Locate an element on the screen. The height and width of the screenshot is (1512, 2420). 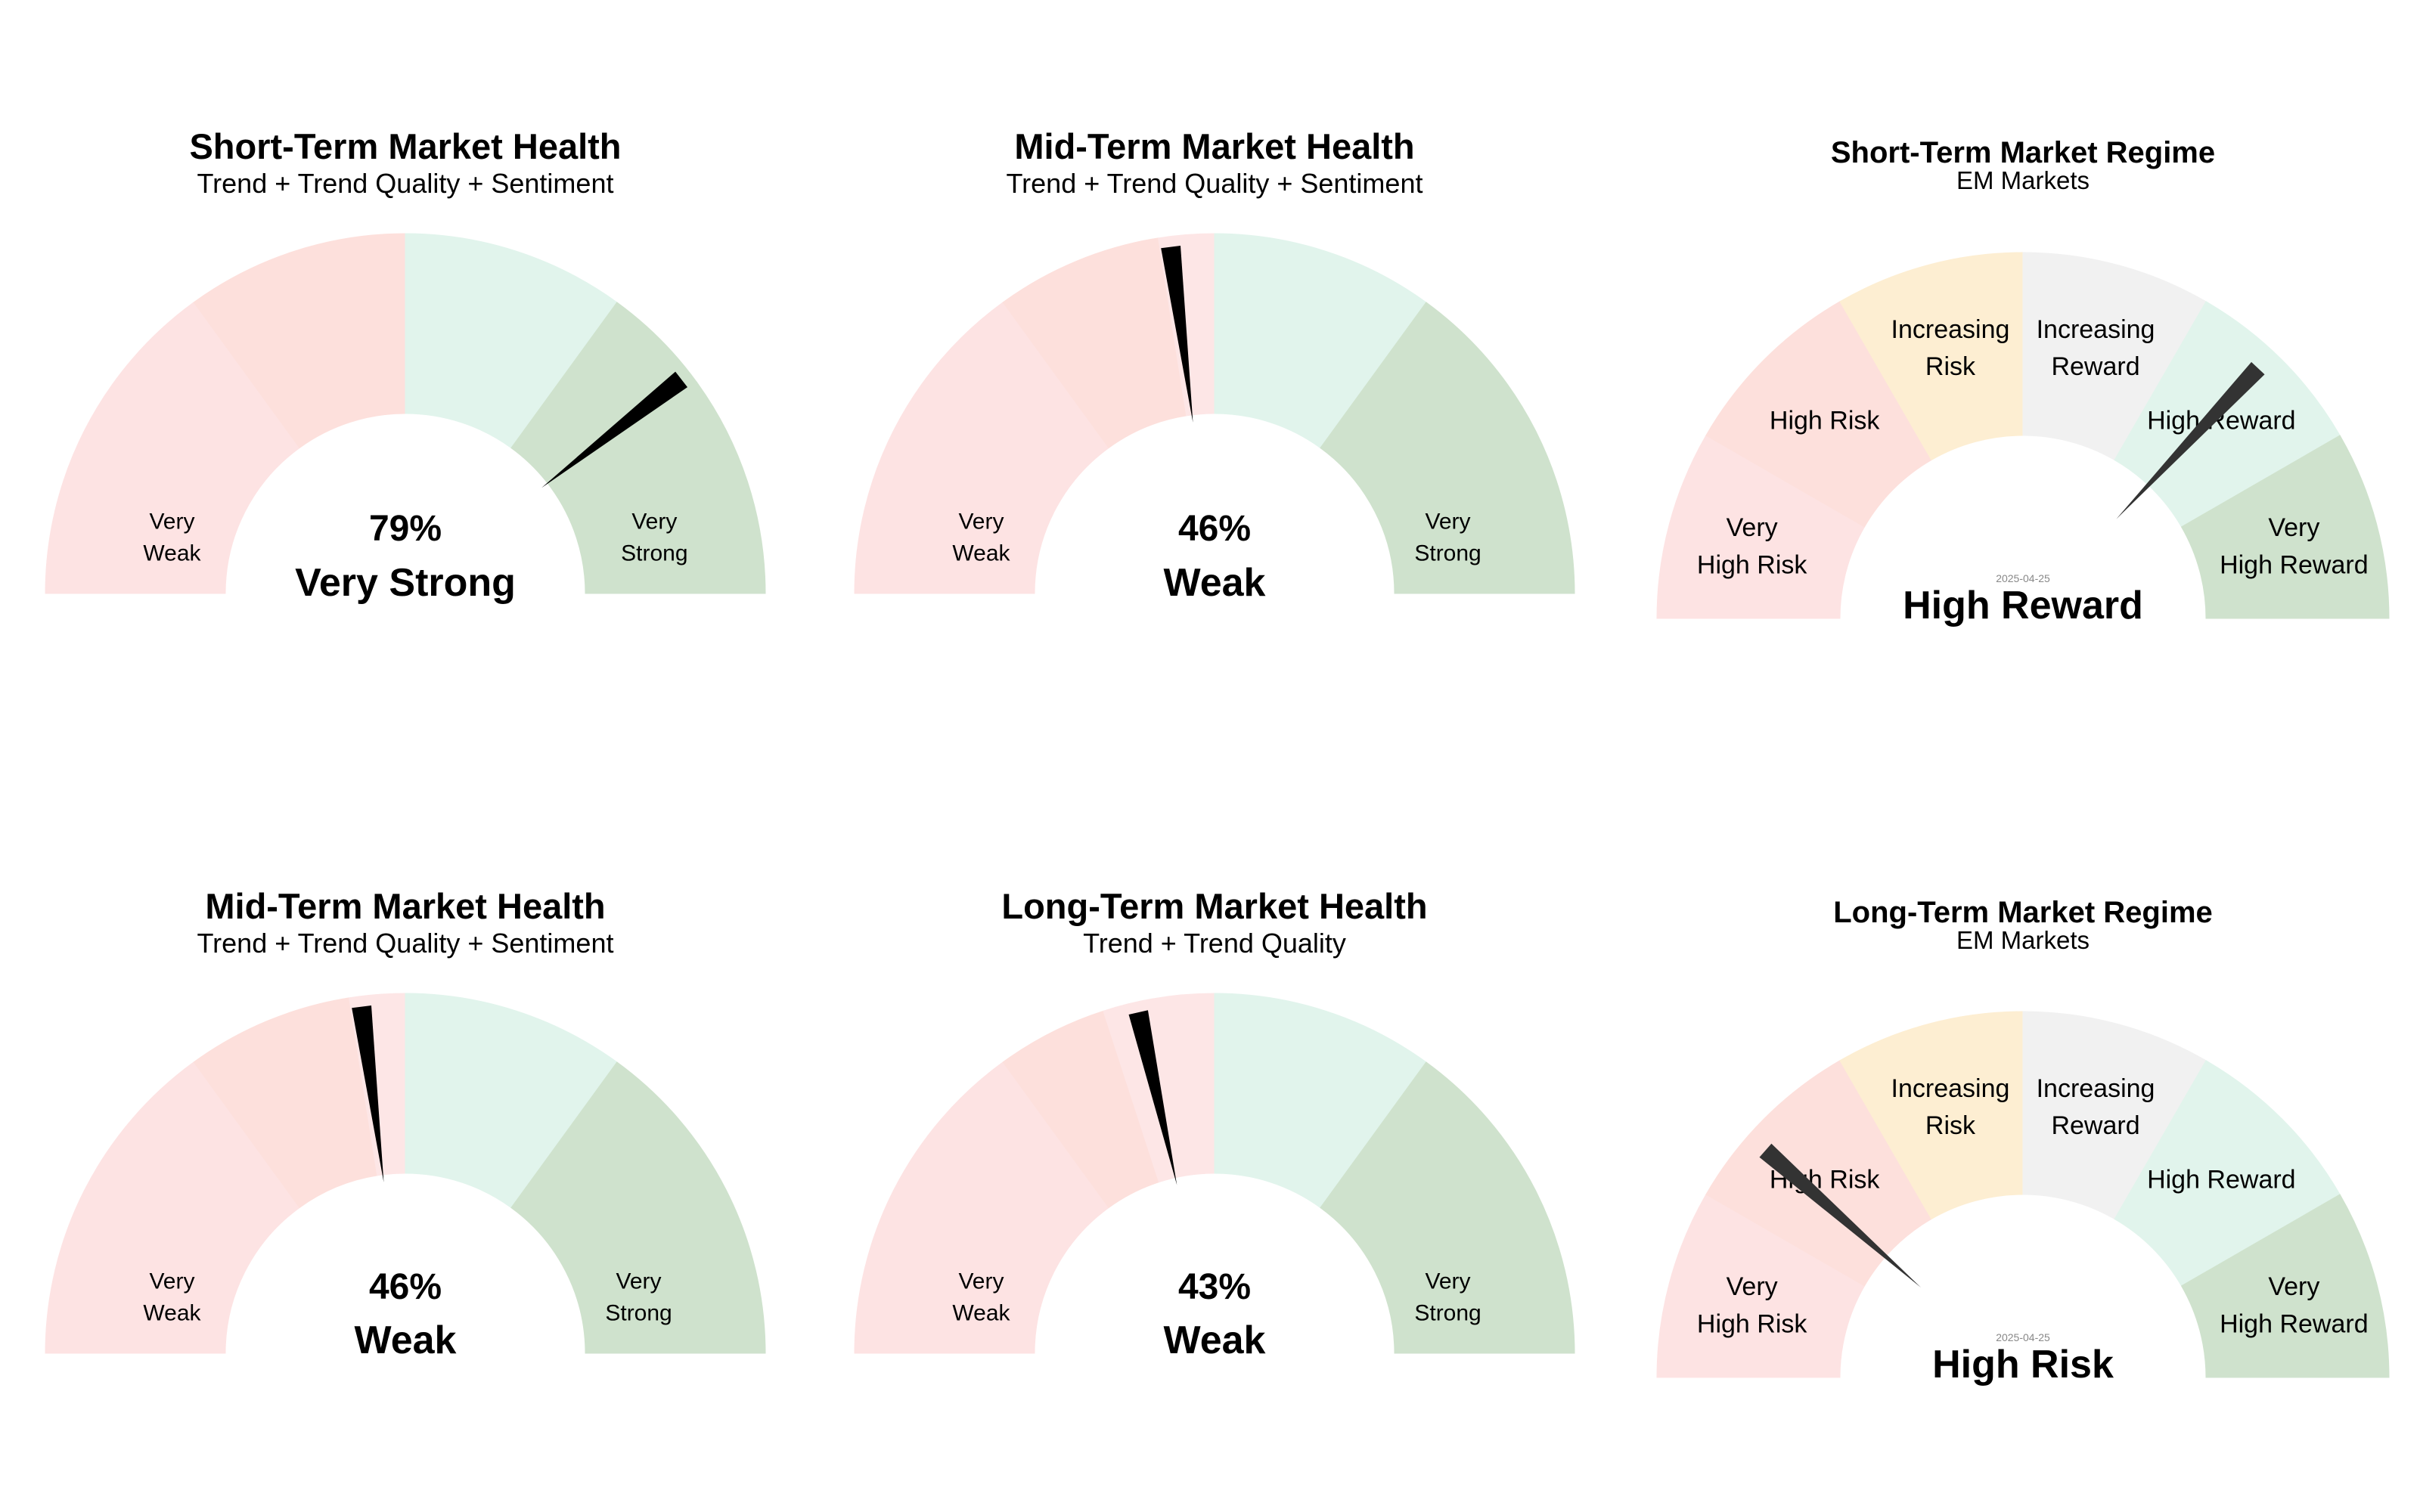
gauge-title: Long-Term Market Regime is located at coordinates (2023, 913).